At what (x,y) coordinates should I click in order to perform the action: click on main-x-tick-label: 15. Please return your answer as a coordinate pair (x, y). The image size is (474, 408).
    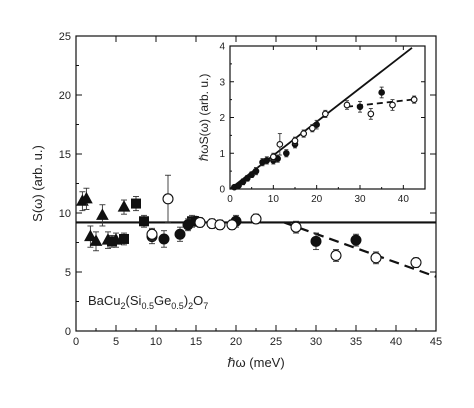
    Looking at the image, I should click on (196, 342).